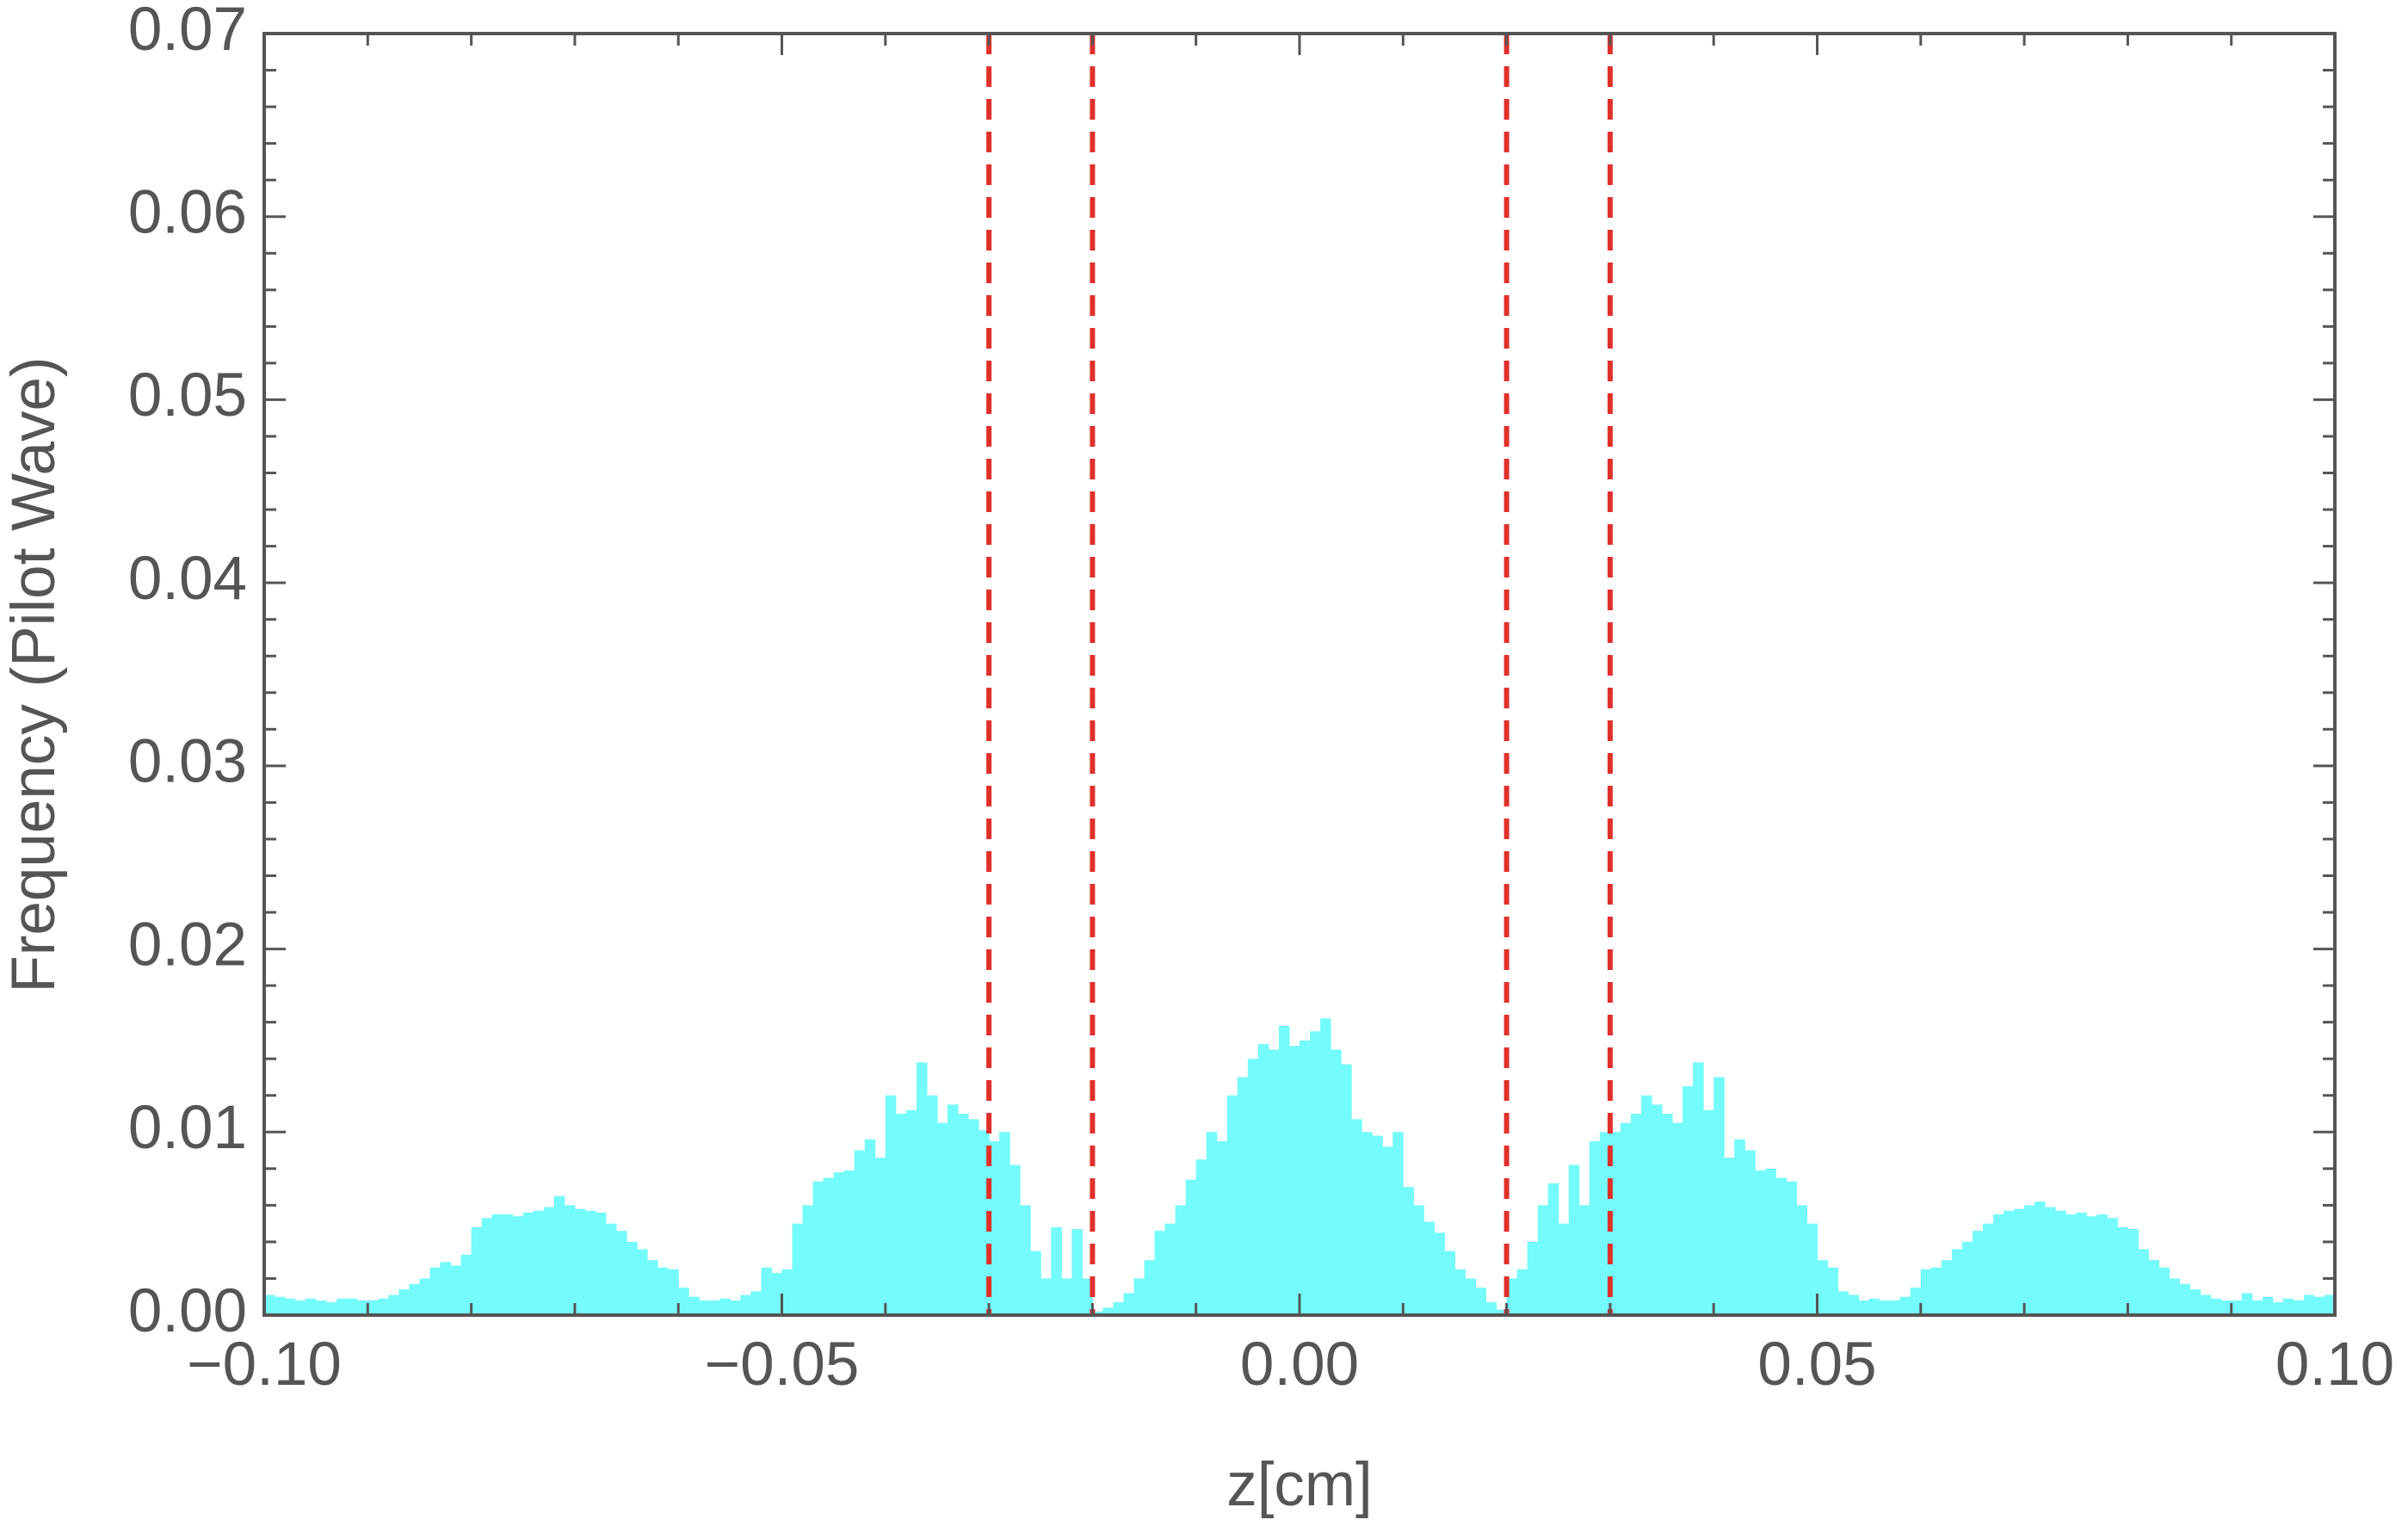 The width and height of the screenshot is (2408, 1532). What do you see at coordinates (2334, 1365) in the screenshot?
I see `x-tick-label: 0.10` at bounding box center [2334, 1365].